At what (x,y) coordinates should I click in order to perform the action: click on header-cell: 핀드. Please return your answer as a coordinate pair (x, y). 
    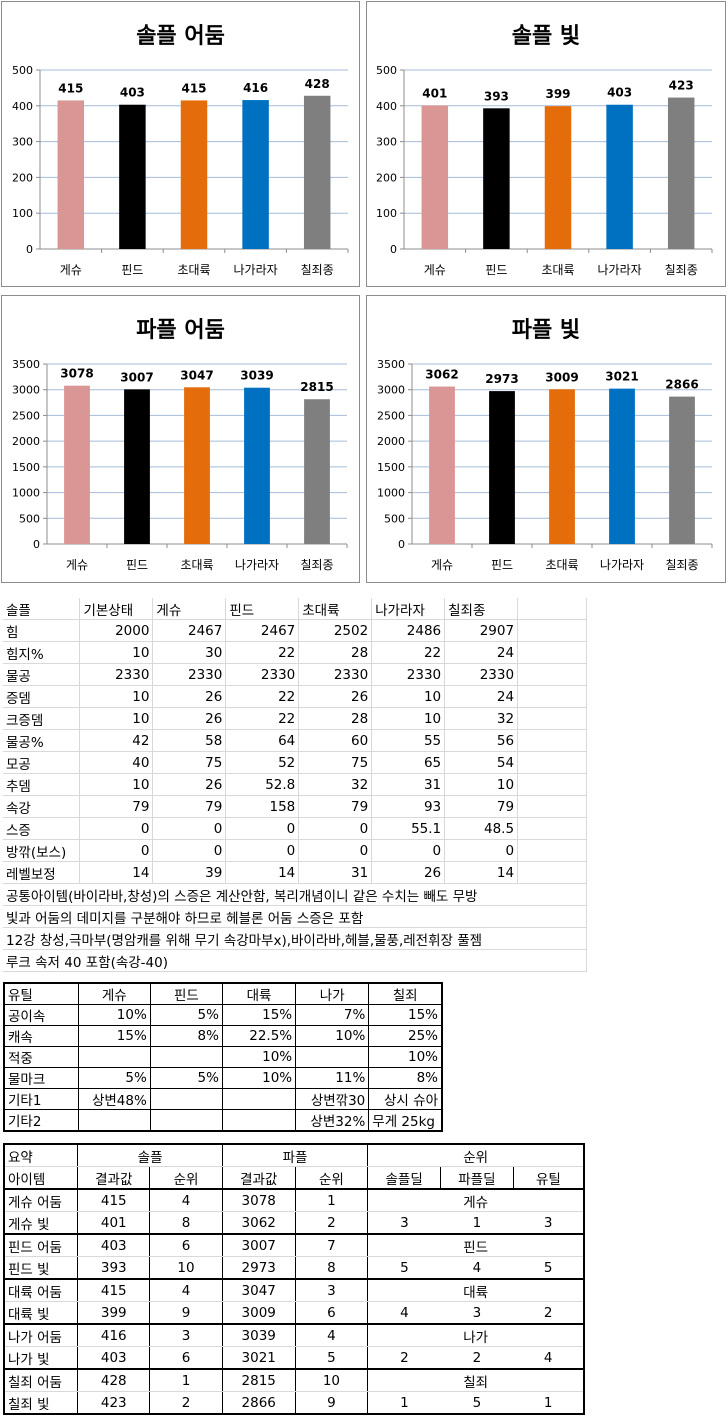
    Looking at the image, I should click on (262, 609).